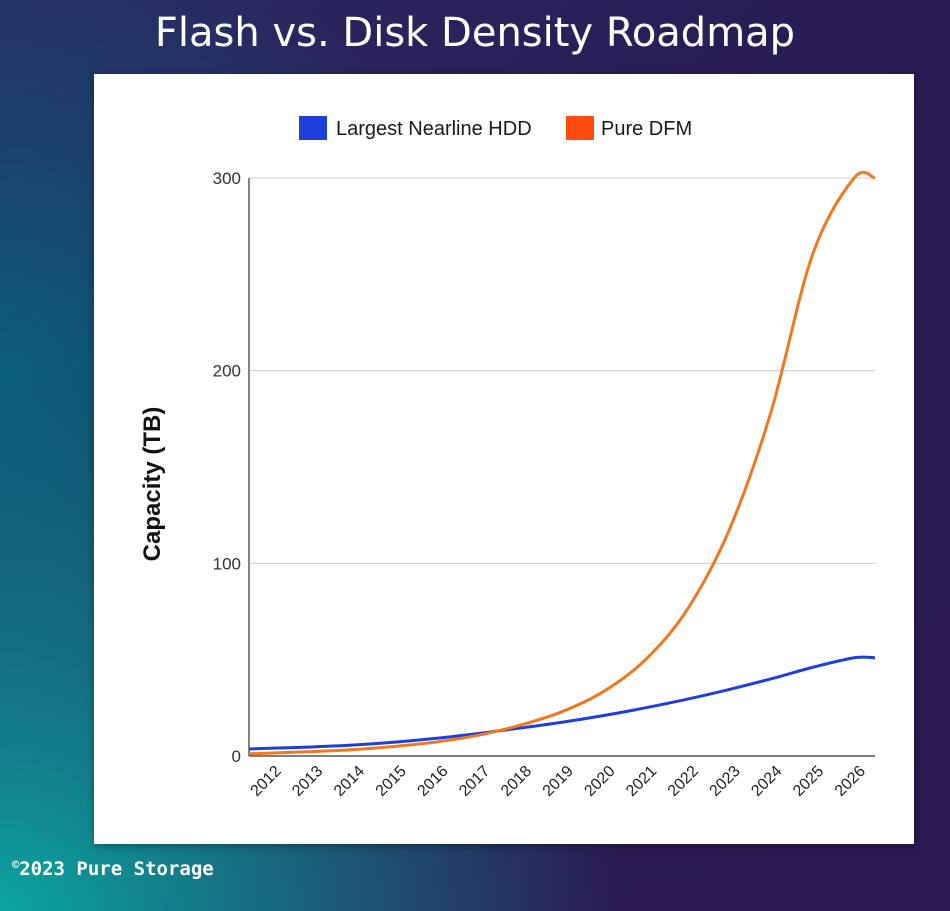 The image size is (950, 911). What do you see at coordinates (307, 781) in the screenshot?
I see `x-tick-label: 2013` at bounding box center [307, 781].